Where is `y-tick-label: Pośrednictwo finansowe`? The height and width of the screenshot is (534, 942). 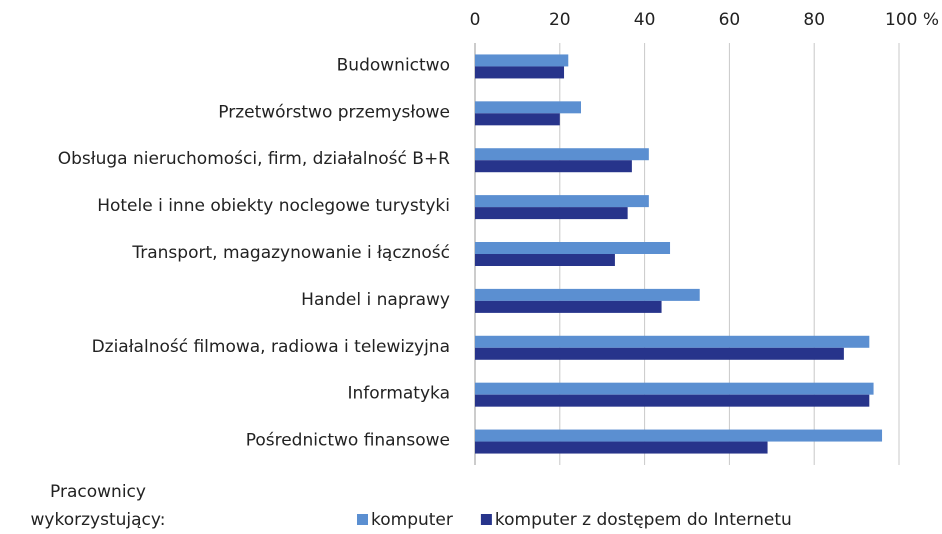
y-tick-label: Pośrednictwo finansowe is located at coordinates (348, 441).